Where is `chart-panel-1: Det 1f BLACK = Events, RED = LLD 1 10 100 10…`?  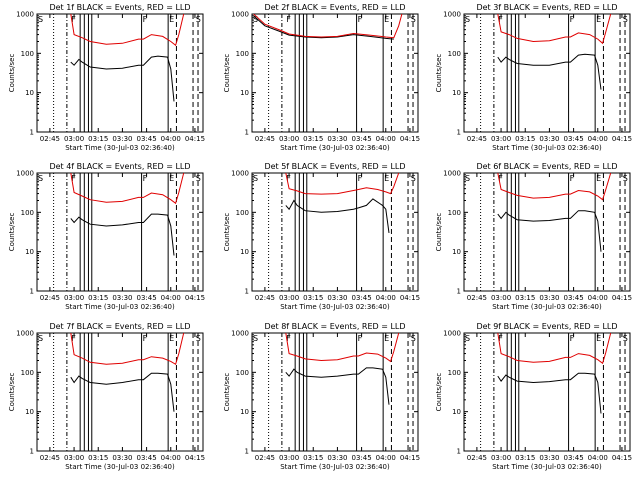 chart-panel-1: Det 1f BLACK = Events, RED = LLD 1 10 100 10… is located at coordinates (106, 77).